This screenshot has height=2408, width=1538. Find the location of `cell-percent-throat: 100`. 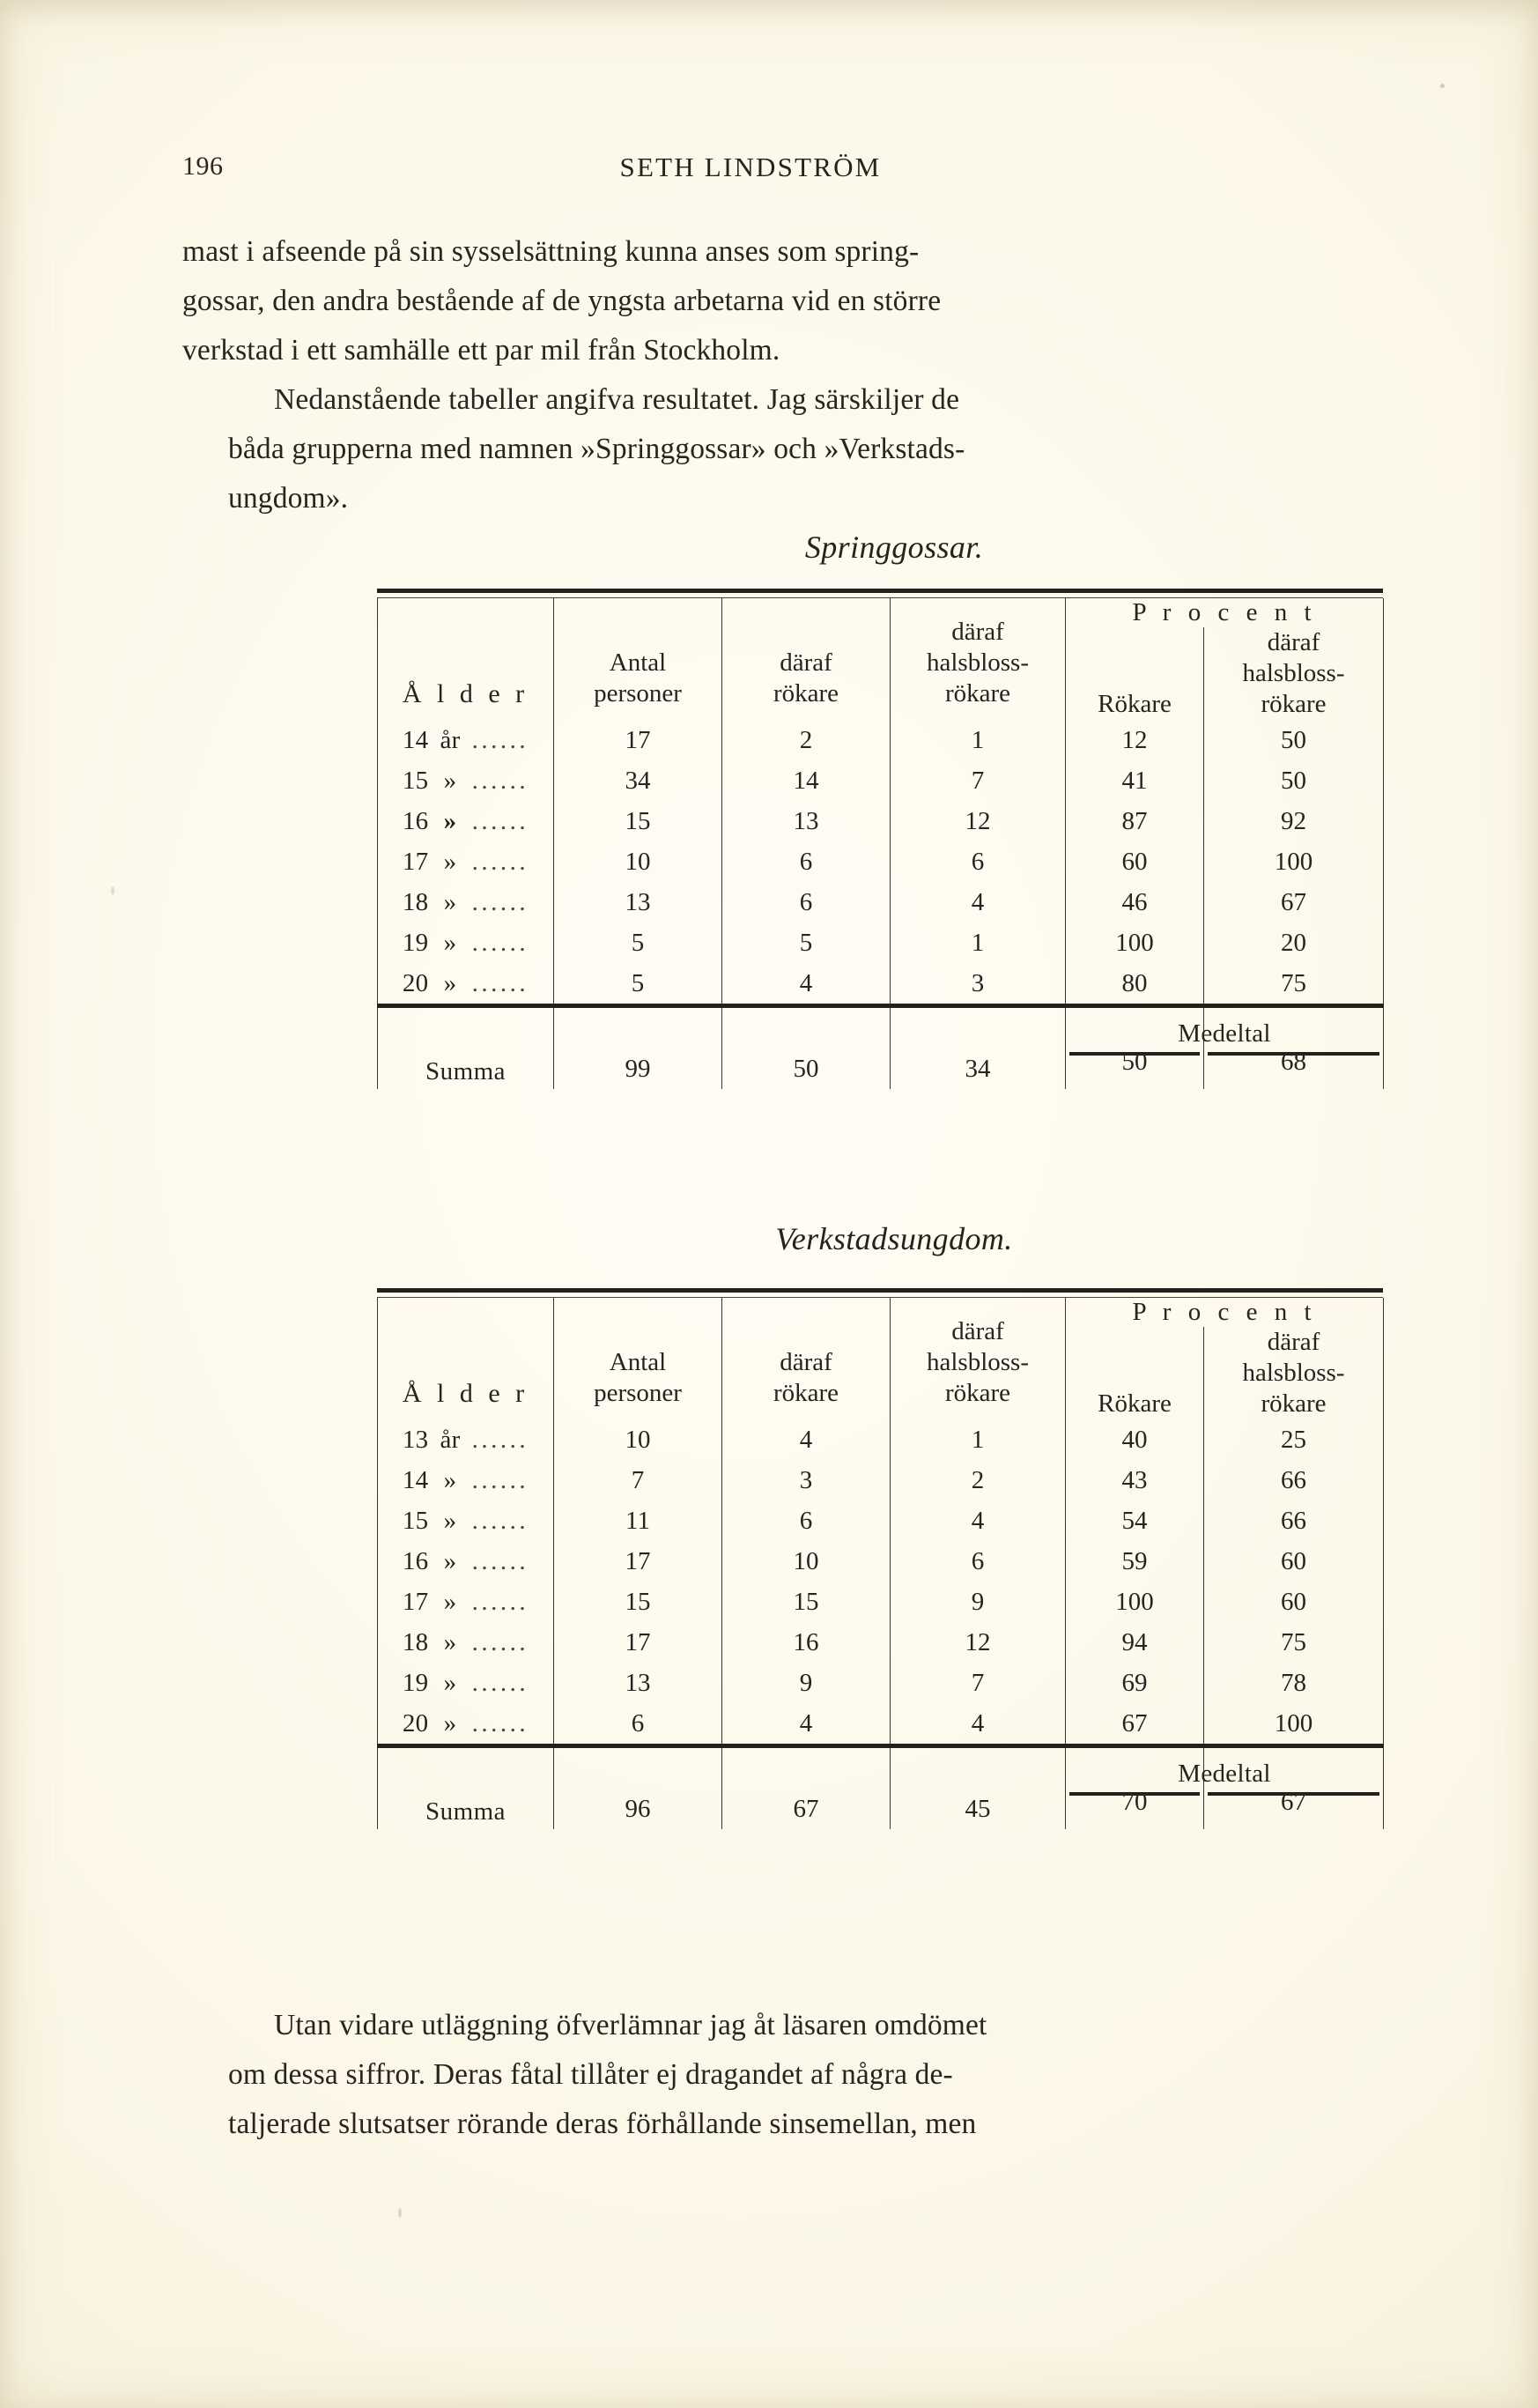

cell-percent-throat: 100 is located at coordinates (1293, 861).